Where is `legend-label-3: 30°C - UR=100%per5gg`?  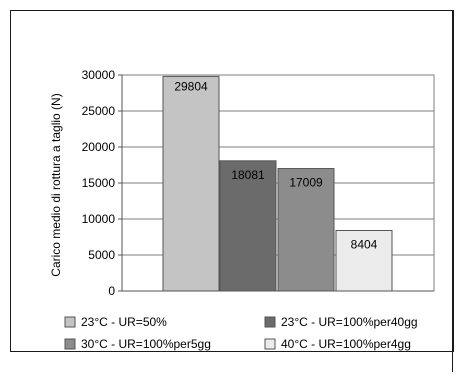
legend-label-3: 30°C - UR=100%per5gg is located at coordinates (146, 344).